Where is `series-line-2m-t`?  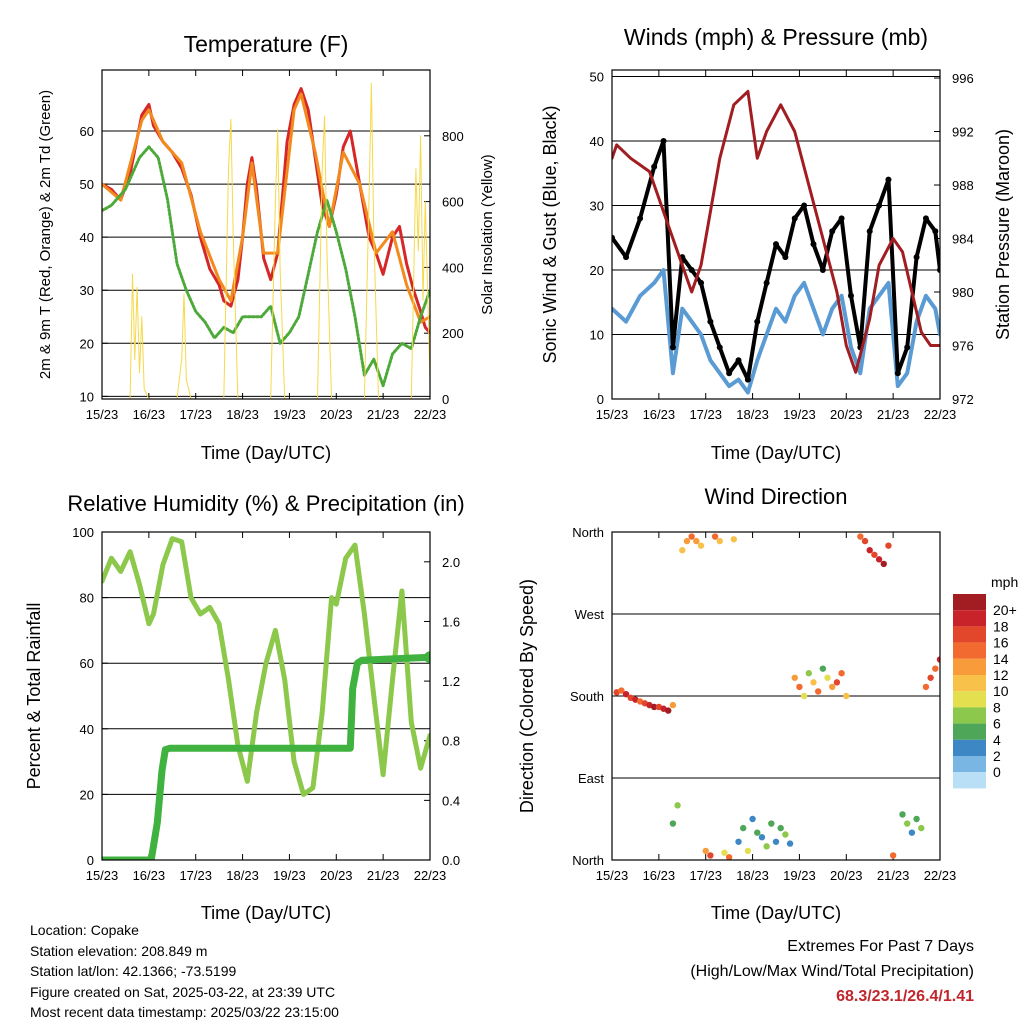 series-line-2m-t is located at coordinates (266, 211).